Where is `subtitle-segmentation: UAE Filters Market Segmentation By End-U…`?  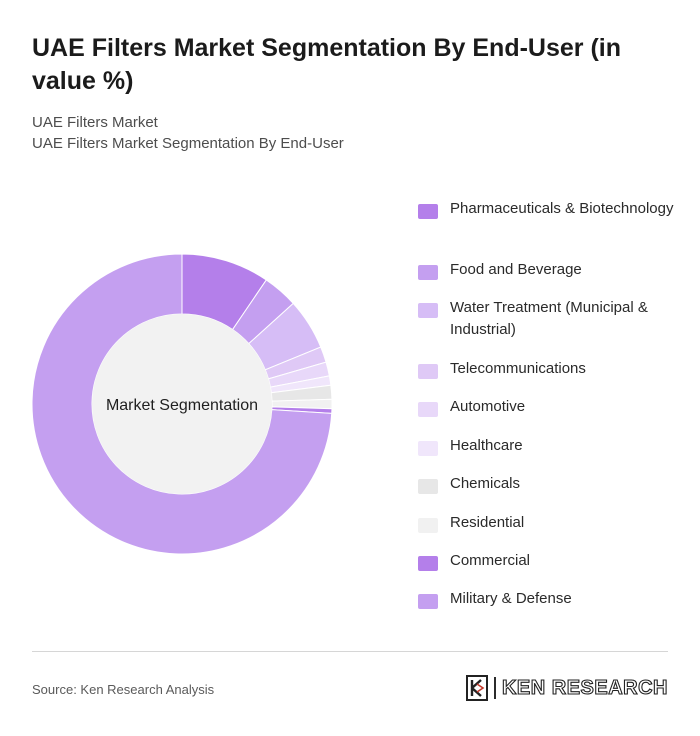
subtitle-segmentation: UAE Filters Market Segmentation By End-U… is located at coordinates (188, 143).